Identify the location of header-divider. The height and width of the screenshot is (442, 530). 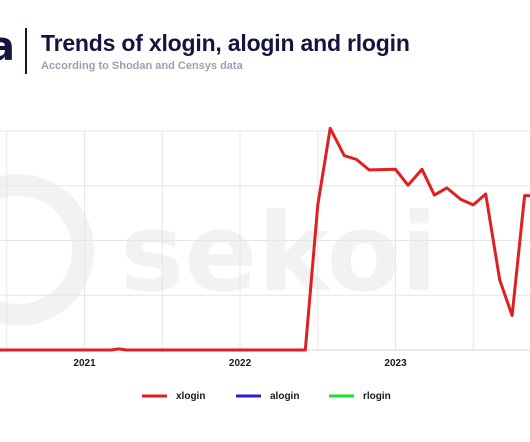
(26, 51).